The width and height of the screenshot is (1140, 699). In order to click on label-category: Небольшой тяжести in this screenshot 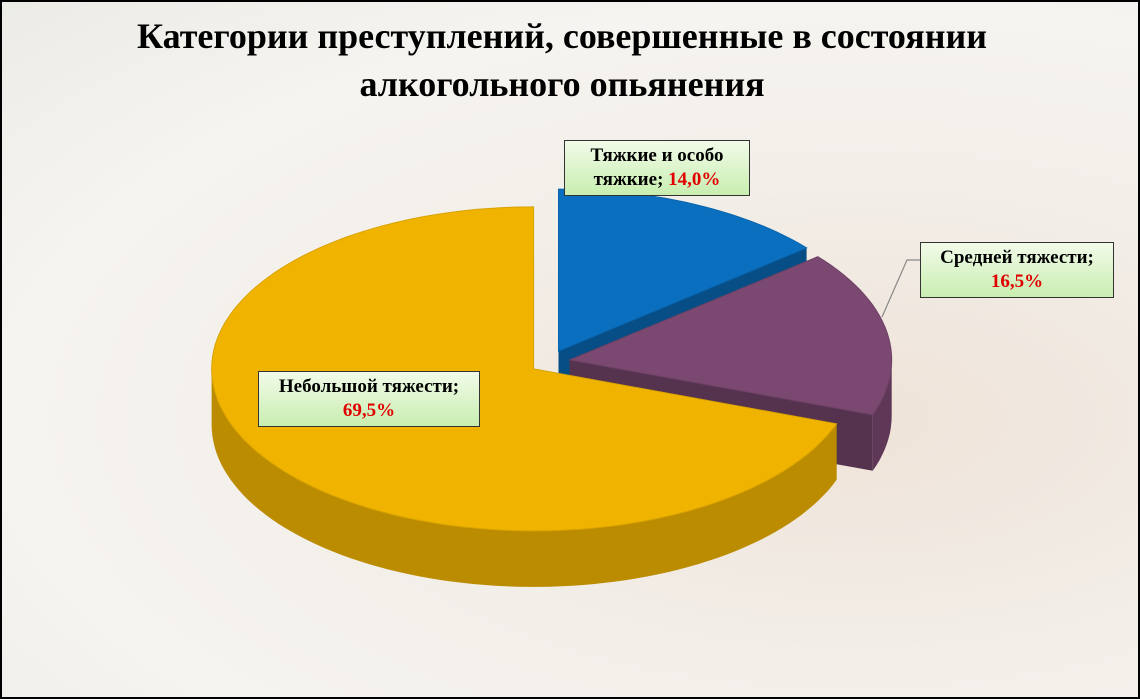, I will do `click(365, 386)`.